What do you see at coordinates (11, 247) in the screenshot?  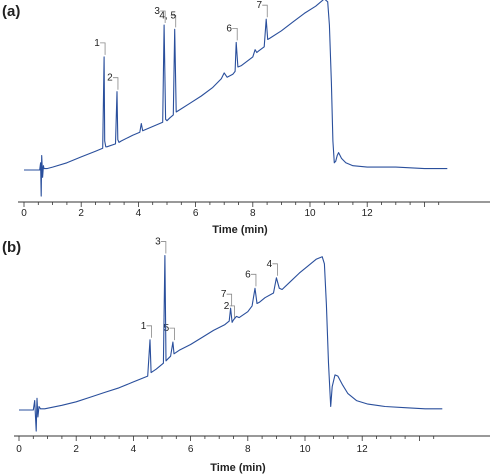 I see `panel-label-b: (b)` at bounding box center [11, 247].